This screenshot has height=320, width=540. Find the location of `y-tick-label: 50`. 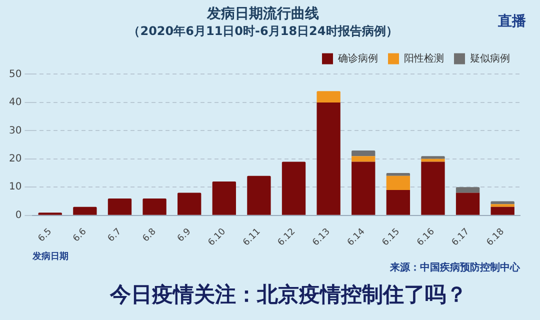

y-tick-label: 50 is located at coordinates (15, 74).